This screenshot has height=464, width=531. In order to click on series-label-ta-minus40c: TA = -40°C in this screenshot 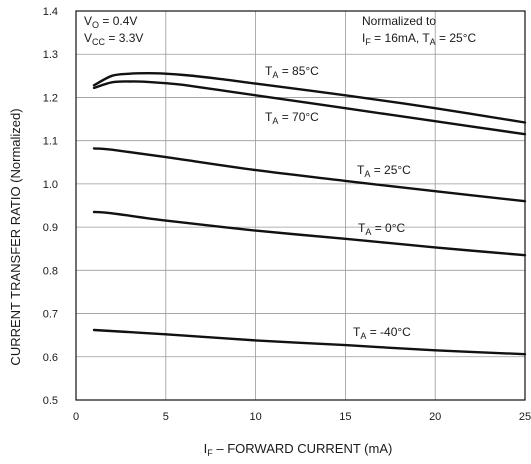, I will do `click(382, 333)`.